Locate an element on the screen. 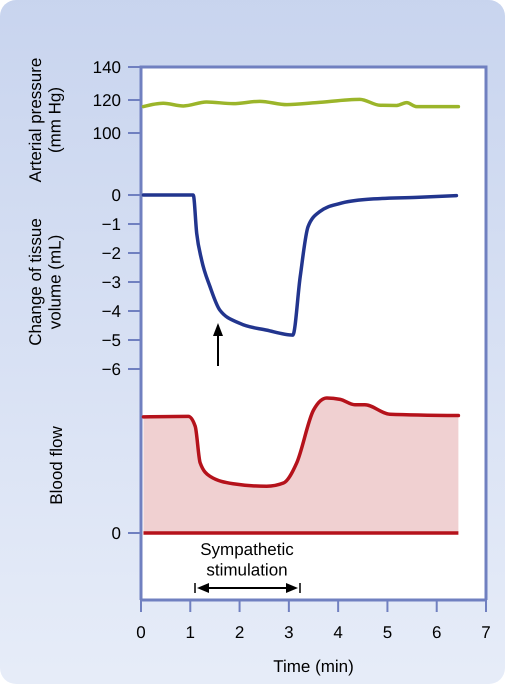 The height and width of the screenshot is (684, 505). y-axis-title: Change of tissue volume (mL) is located at coordinates (45, 282).